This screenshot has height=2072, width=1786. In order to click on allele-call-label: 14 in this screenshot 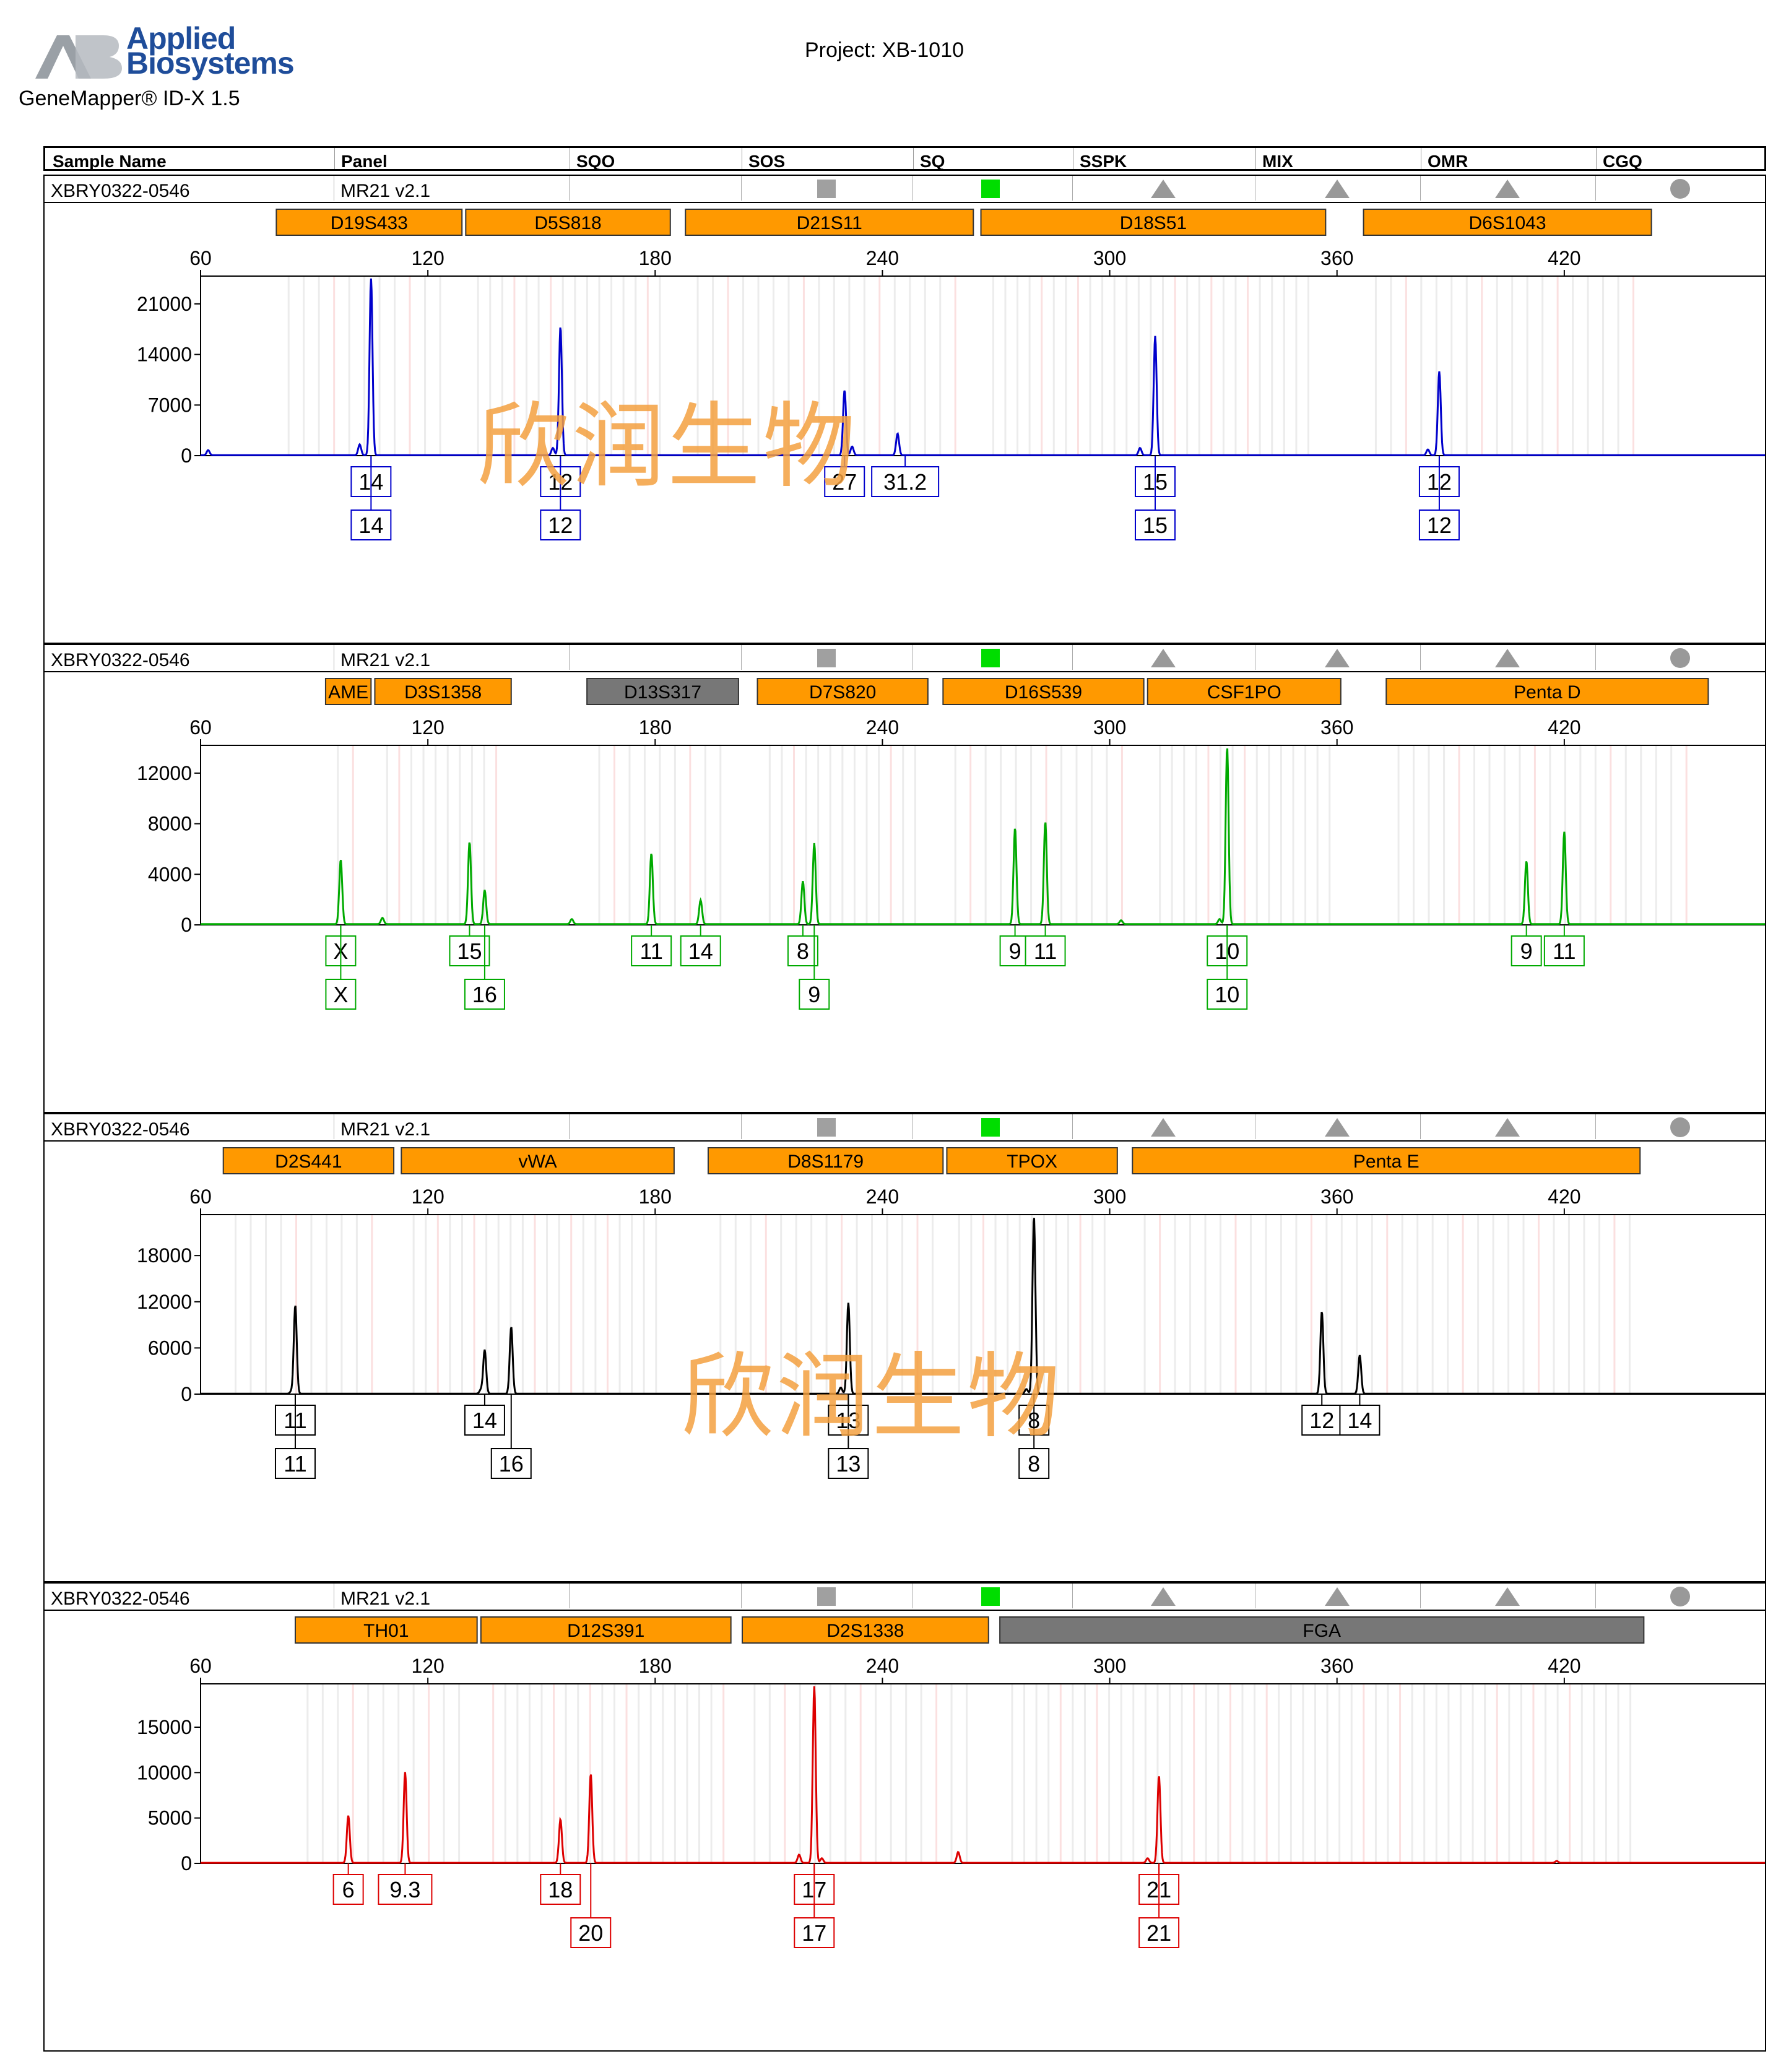, I will do `click(370, 525)`.